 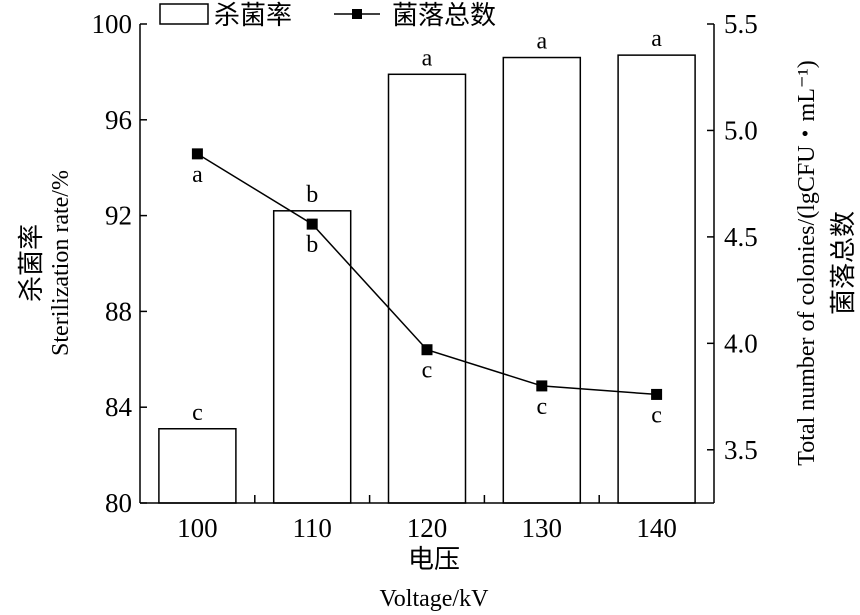 What do you see at coordinates (312, 528) in the screenshot?
I see `x-tick-label-110: 110` at bounding box center [312, 528].